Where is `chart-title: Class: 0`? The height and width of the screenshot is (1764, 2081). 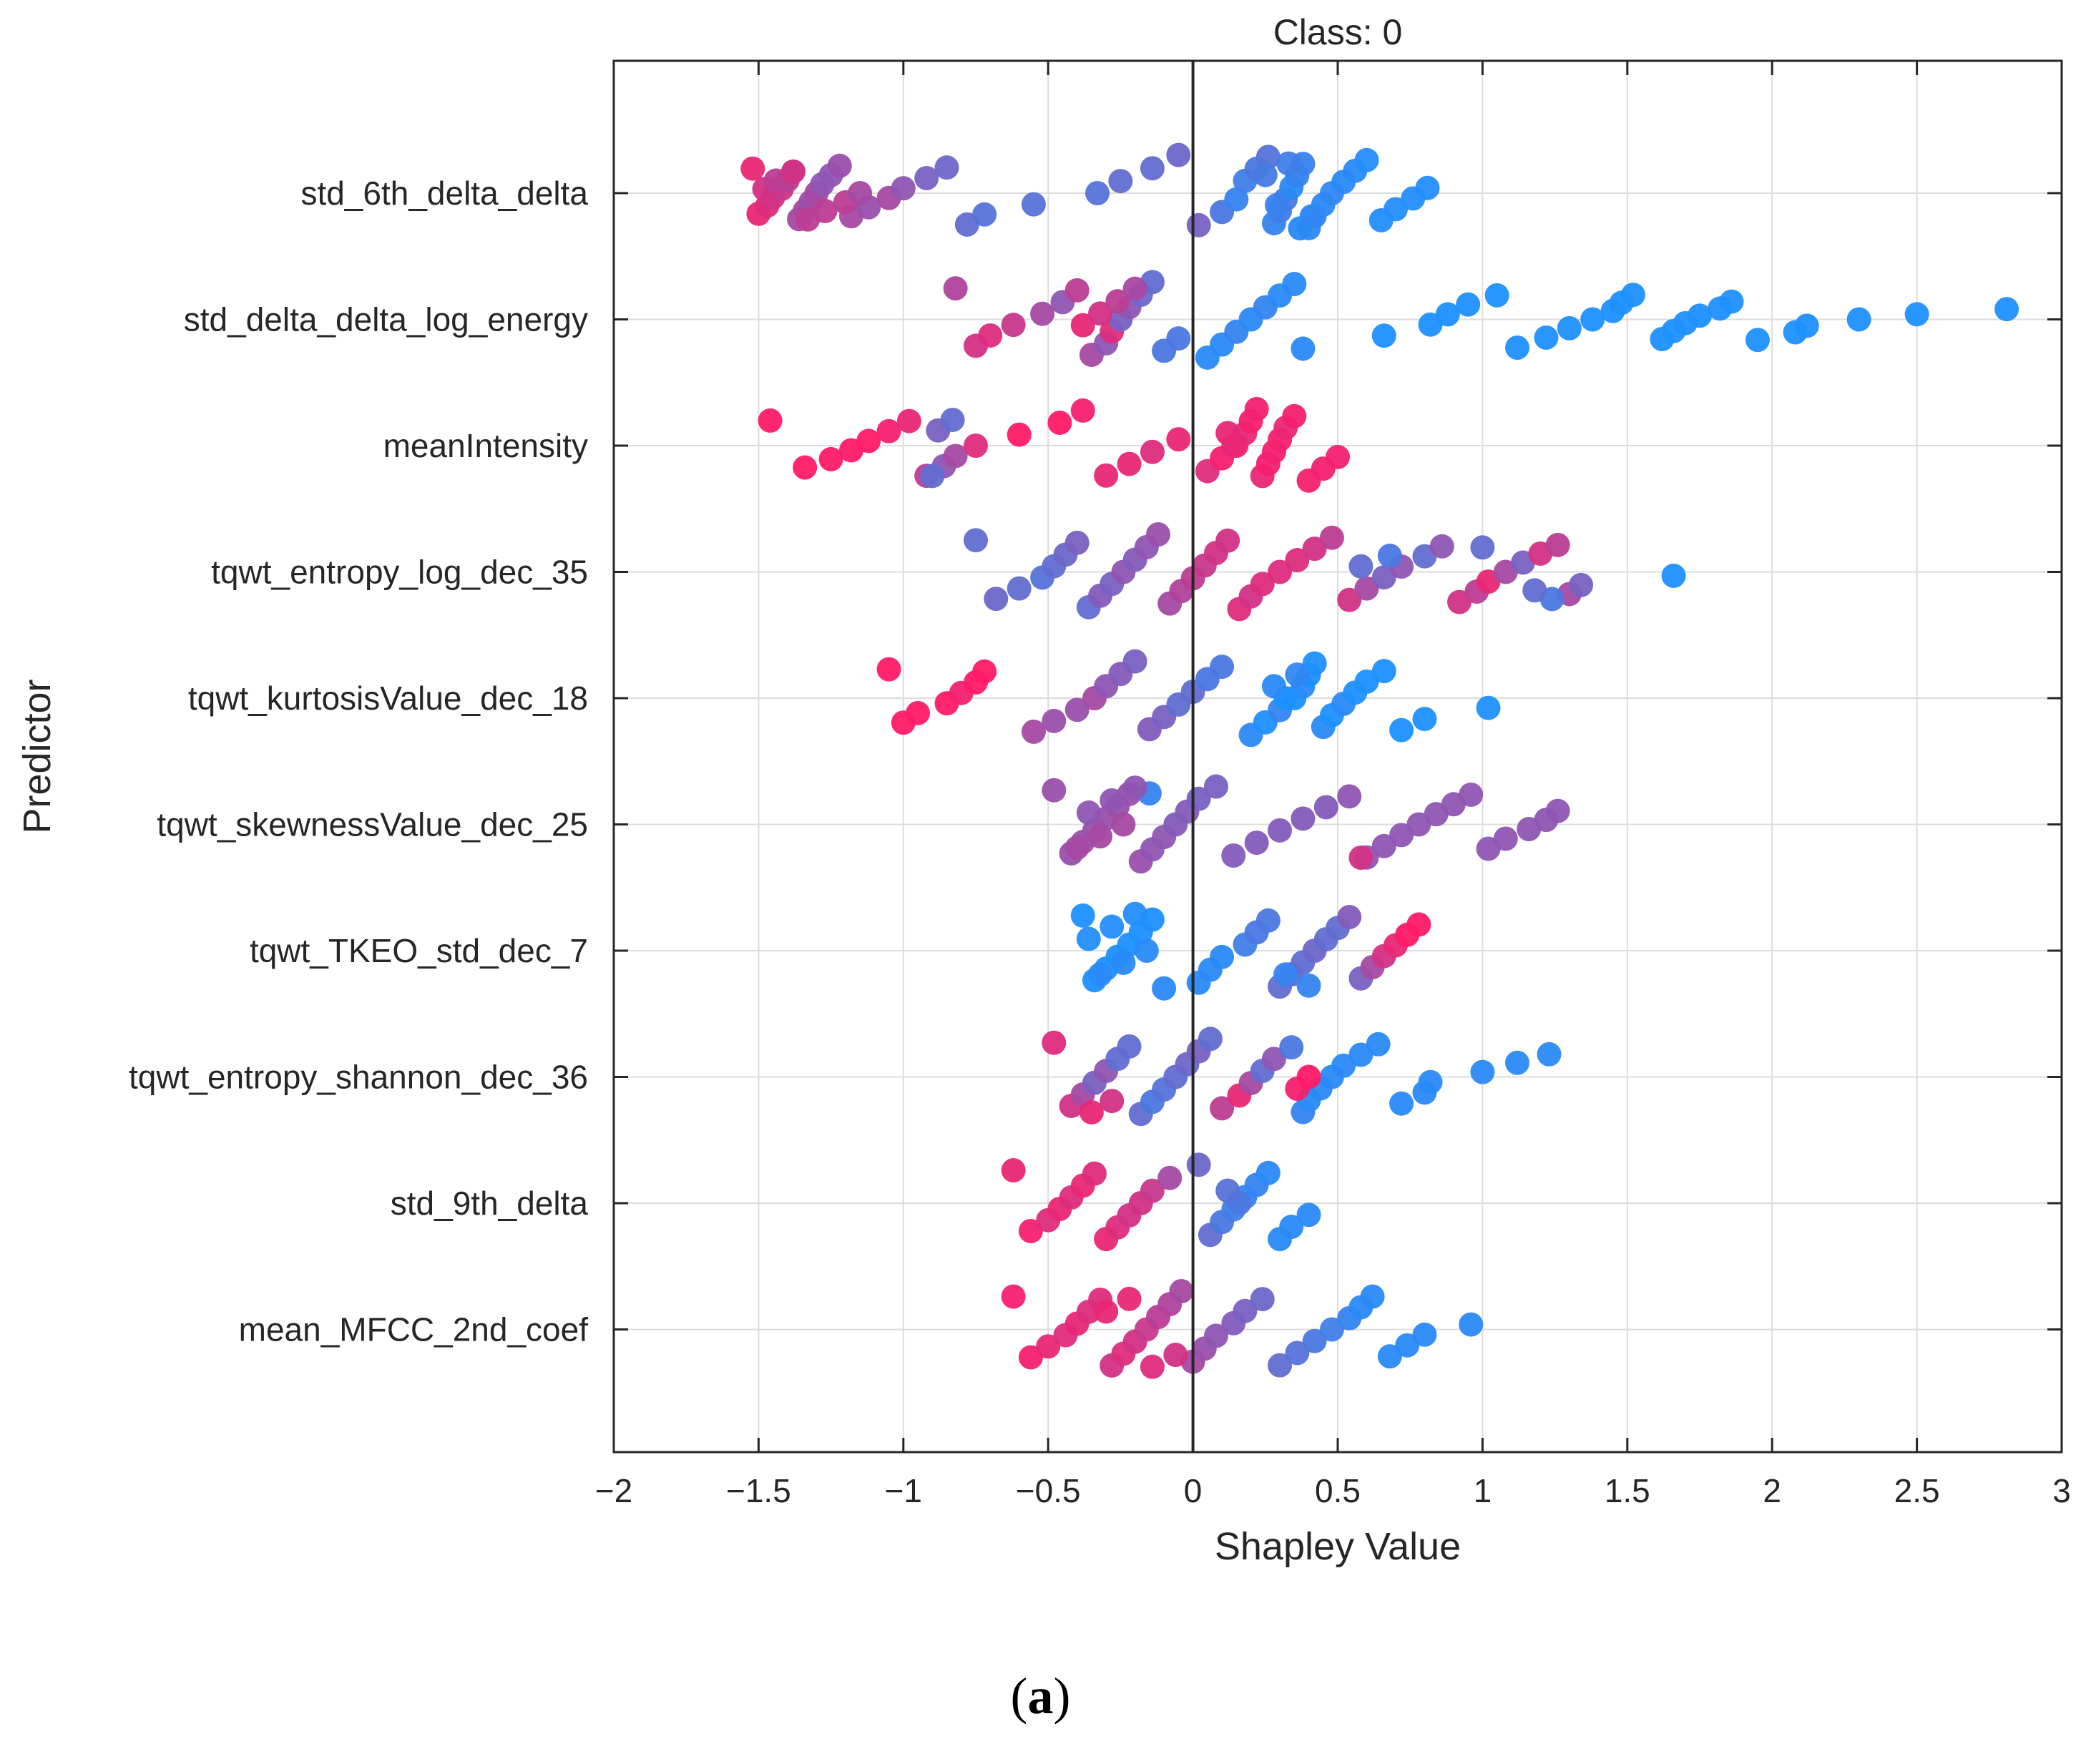 chart-title: Class: 0 is located at coordinates (1338, 32).